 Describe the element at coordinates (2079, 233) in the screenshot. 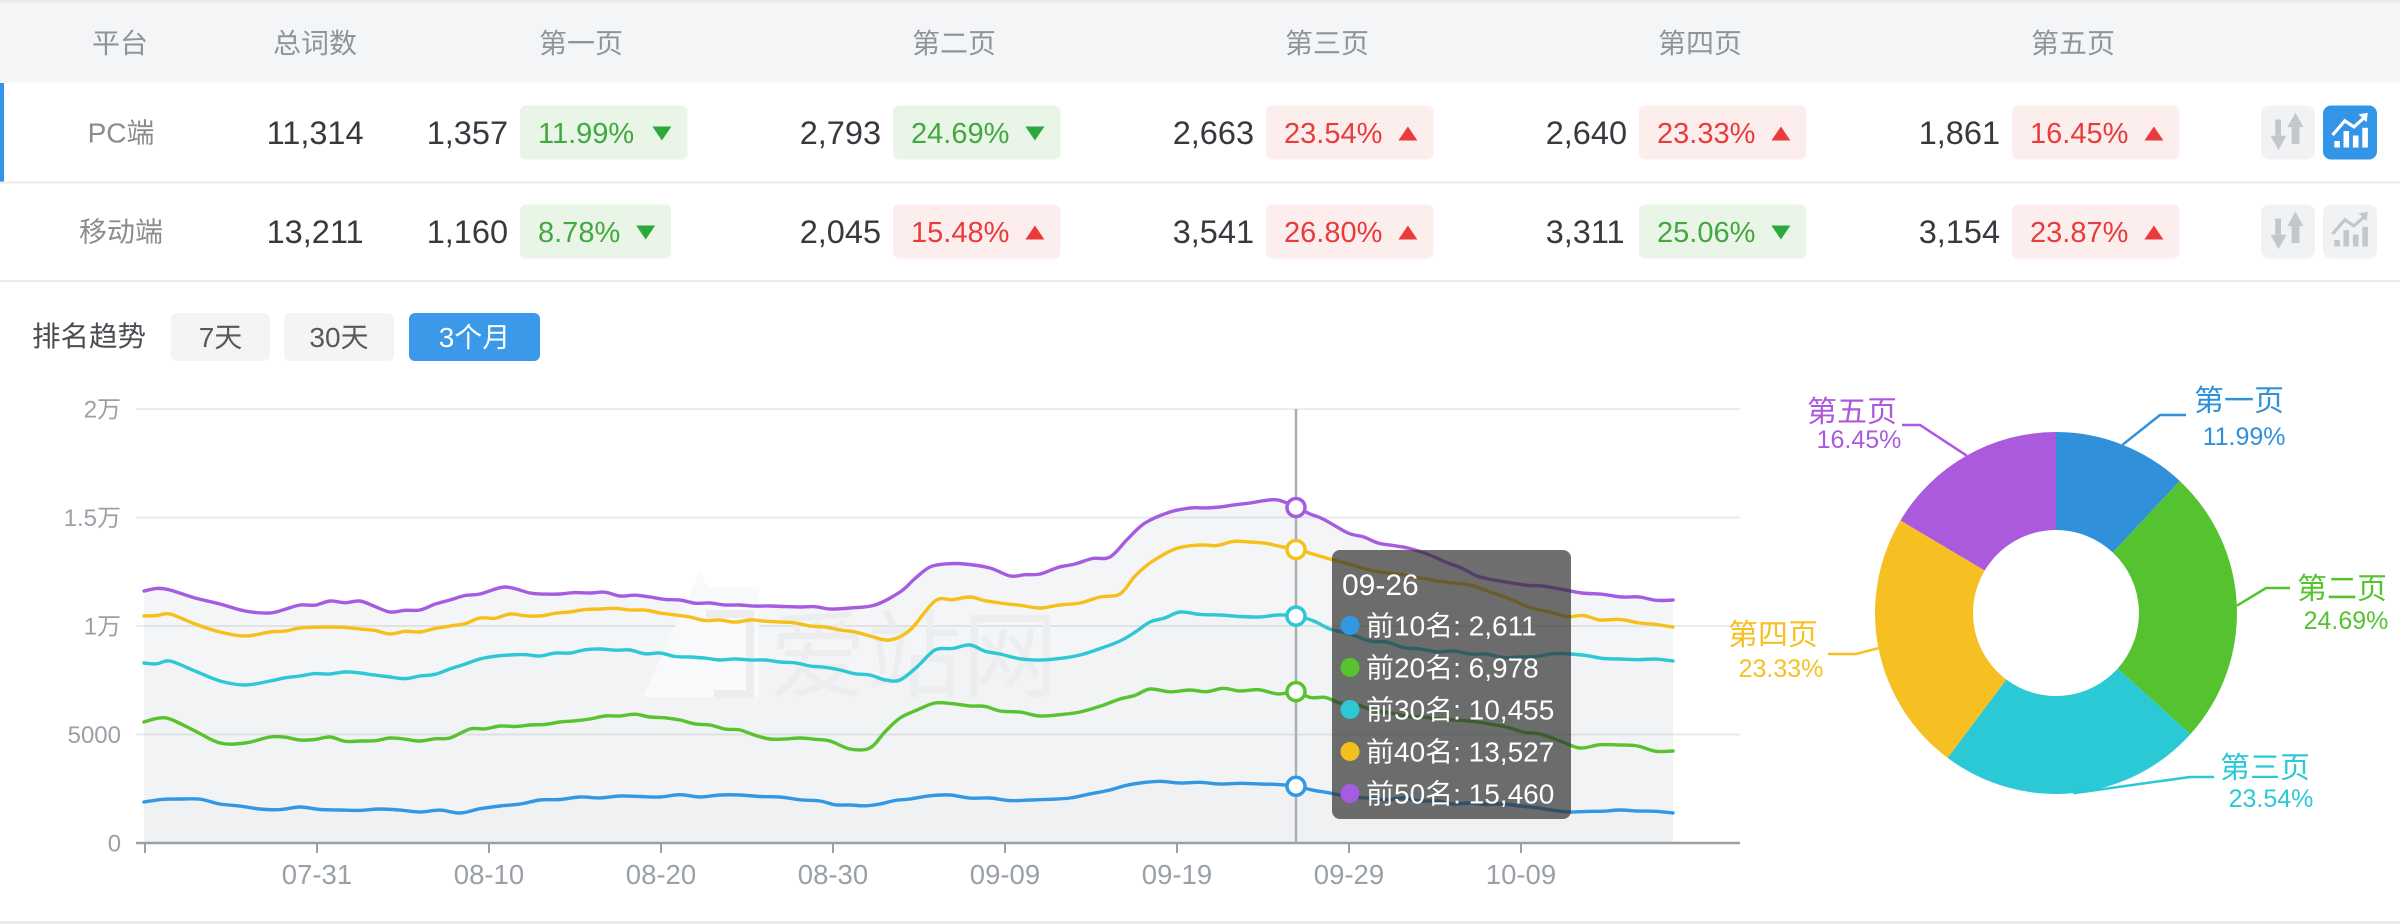

I see `svg-text: 23.87%` at that location.